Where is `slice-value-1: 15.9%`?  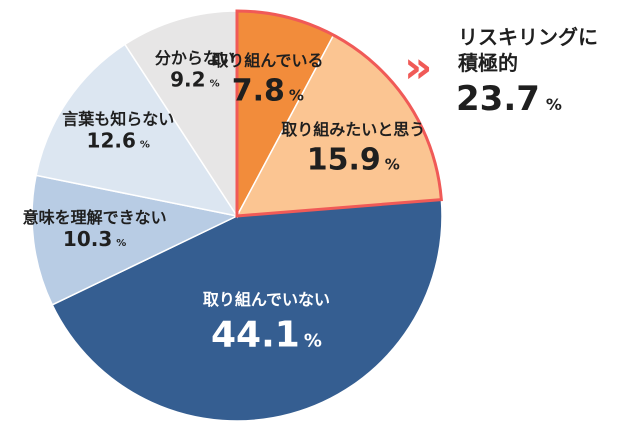
slice-value-1: 15.9% is located at coordinates (353, 159).